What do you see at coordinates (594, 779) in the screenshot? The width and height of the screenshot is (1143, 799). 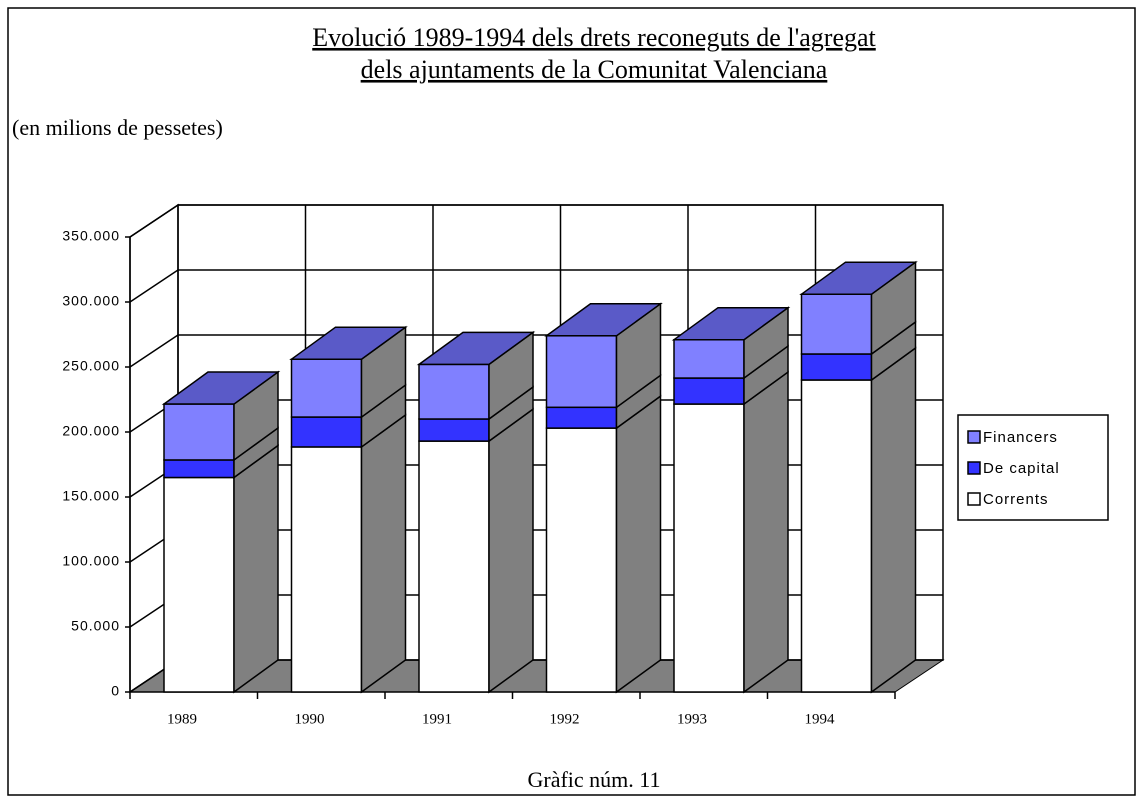 I see `caption: Gràfic núm. 11` at bounding box center [594, 779].